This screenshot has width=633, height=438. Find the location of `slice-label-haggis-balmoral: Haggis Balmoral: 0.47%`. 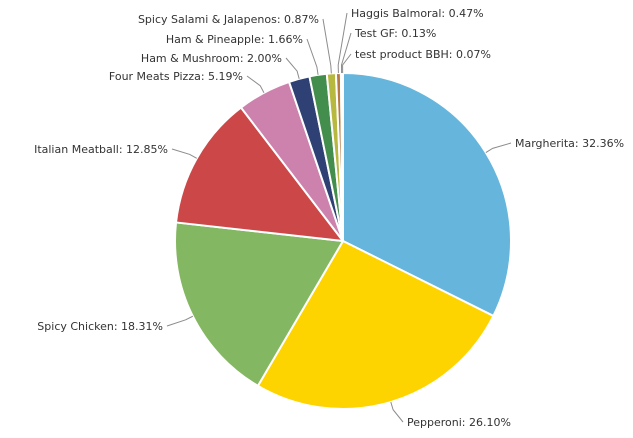

slice-label-haggis-balmoral: Haggis Balmoral: 0.47% is located at coordinates (417, 13).